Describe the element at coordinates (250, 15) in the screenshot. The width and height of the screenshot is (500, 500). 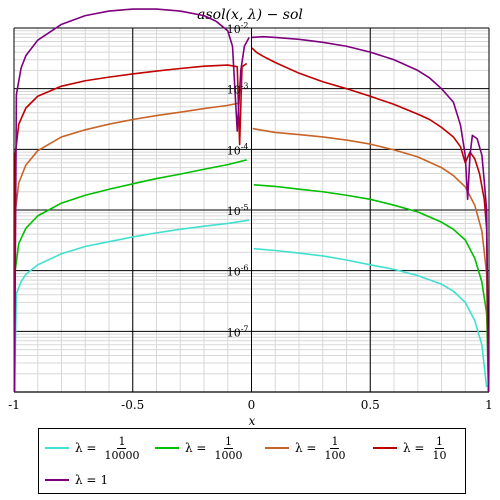
I see `chart-title: asol(x, λ) − sol` at that location.